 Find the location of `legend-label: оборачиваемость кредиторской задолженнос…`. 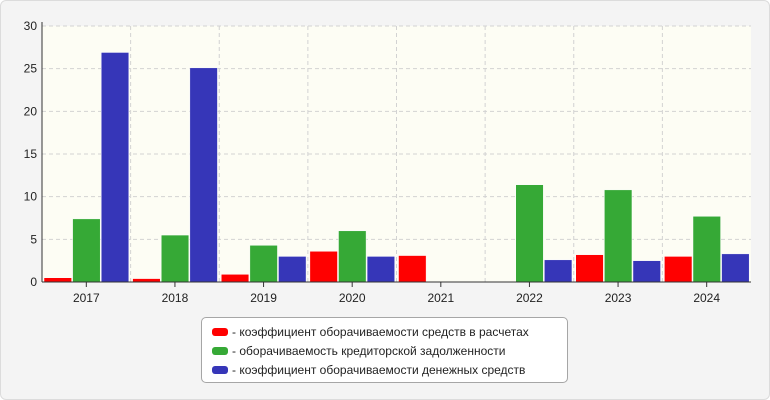

legend-label: оборачиваемость кредиторской задолженнос… is located at coordinates (372, 350).